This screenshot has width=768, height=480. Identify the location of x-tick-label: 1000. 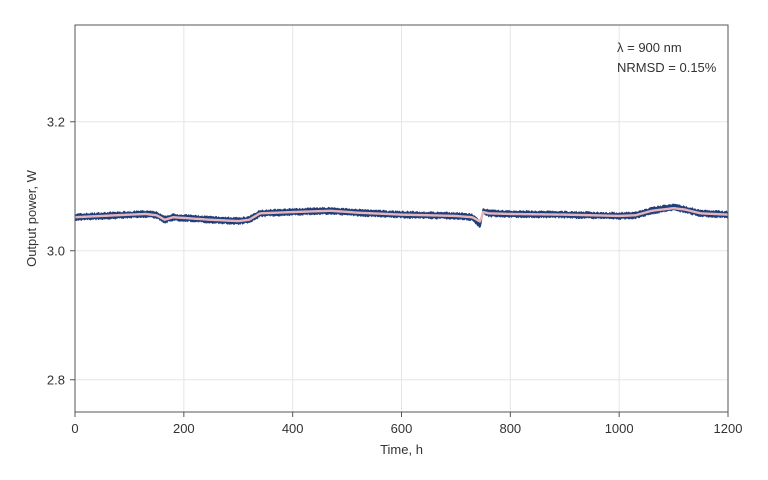
(619, 428).